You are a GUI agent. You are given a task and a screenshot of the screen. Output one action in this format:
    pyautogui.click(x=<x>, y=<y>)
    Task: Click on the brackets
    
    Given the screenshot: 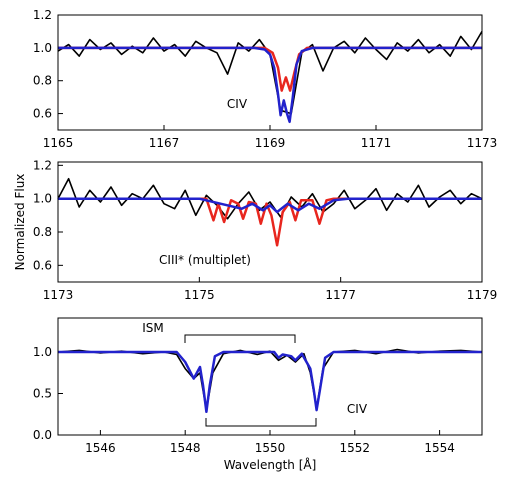 What is the action you would take?
    pyautogui.click(x=250, y=380)
    